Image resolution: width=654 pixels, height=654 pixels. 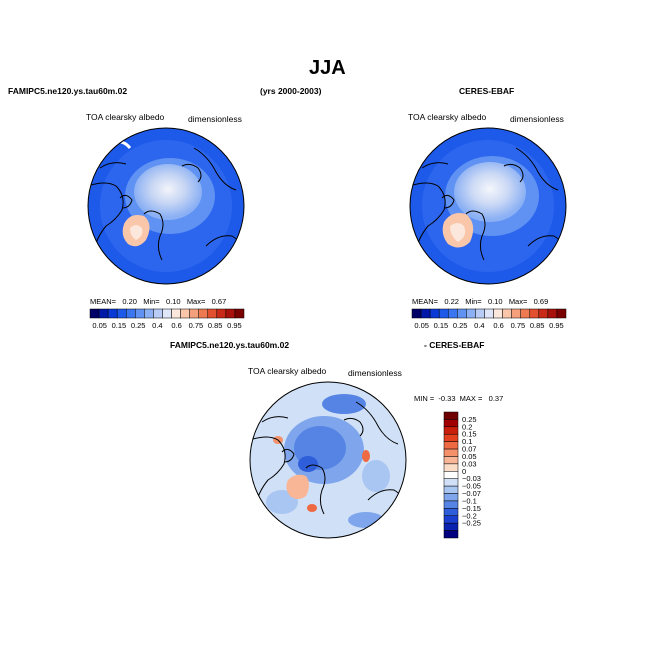 What do you see at coordinates (287, 371) in the screenshot?
I see `map3-title: TOA clearsky albedo` at bounding box center [287, 371].